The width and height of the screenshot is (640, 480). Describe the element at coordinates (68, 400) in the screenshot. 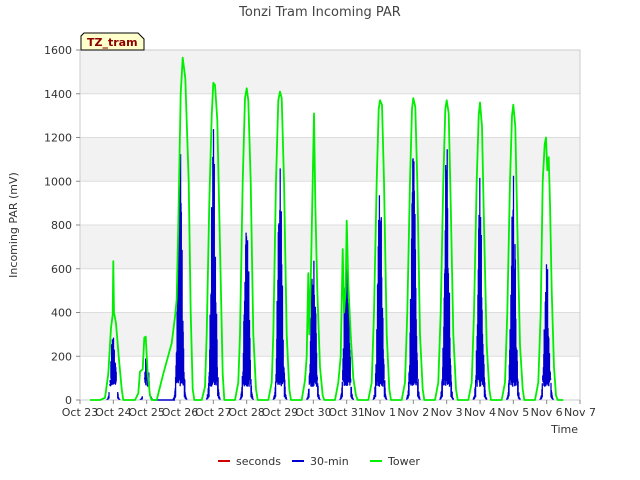

I see `y-tick-label: 0` at that location.